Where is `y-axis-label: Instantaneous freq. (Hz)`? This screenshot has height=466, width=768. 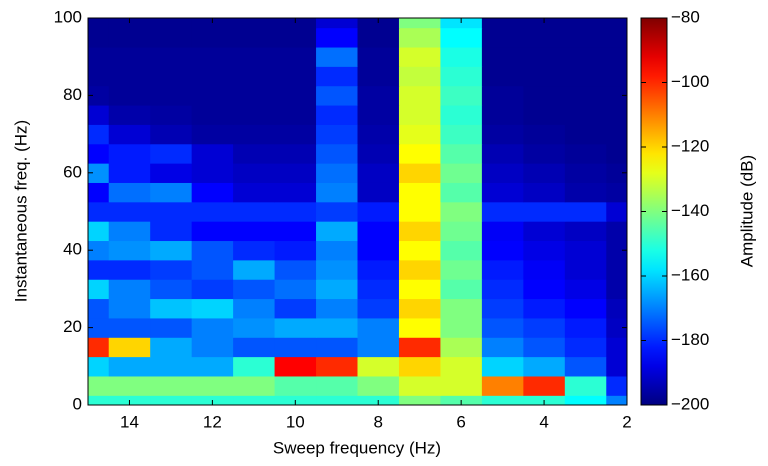 y-axis-label: Instantaneous freq. (Hz) is located at coordinates (20, 211).